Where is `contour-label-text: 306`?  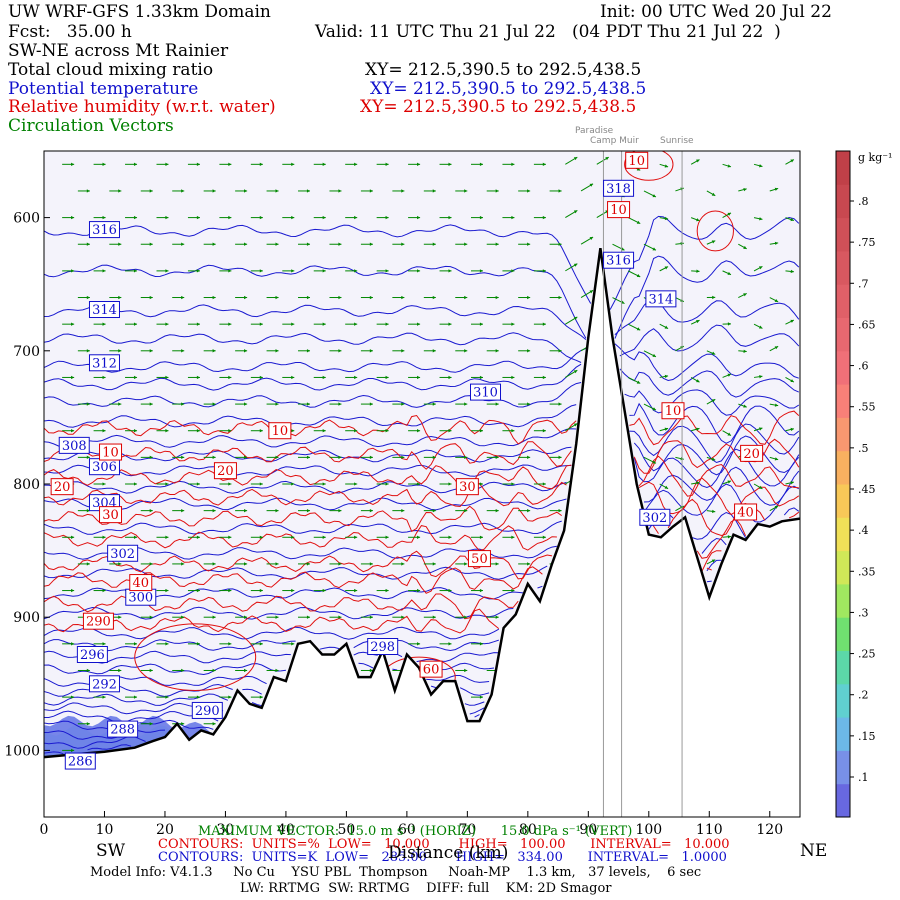
contour-label-text: 306 is located at coordinates (104, 467).